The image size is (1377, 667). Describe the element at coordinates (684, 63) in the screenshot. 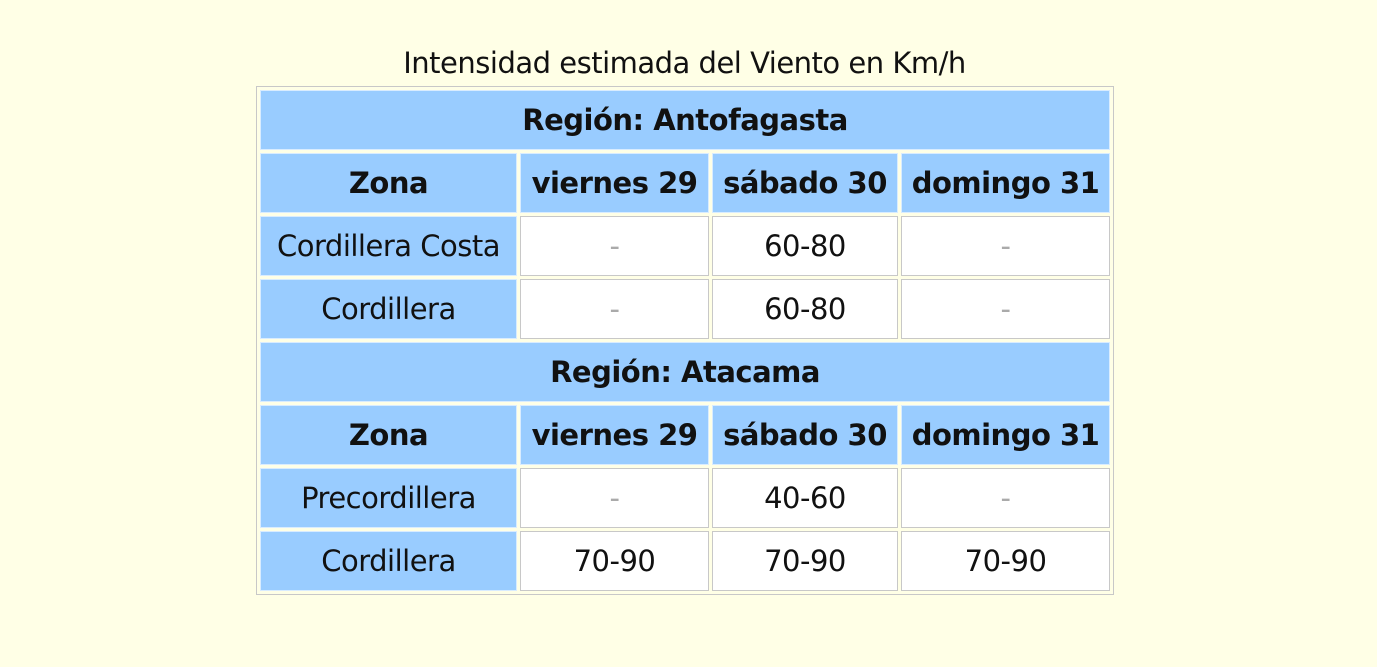

I see `table-caption: Intensidad estimada del Viento en Km/h` at that location.